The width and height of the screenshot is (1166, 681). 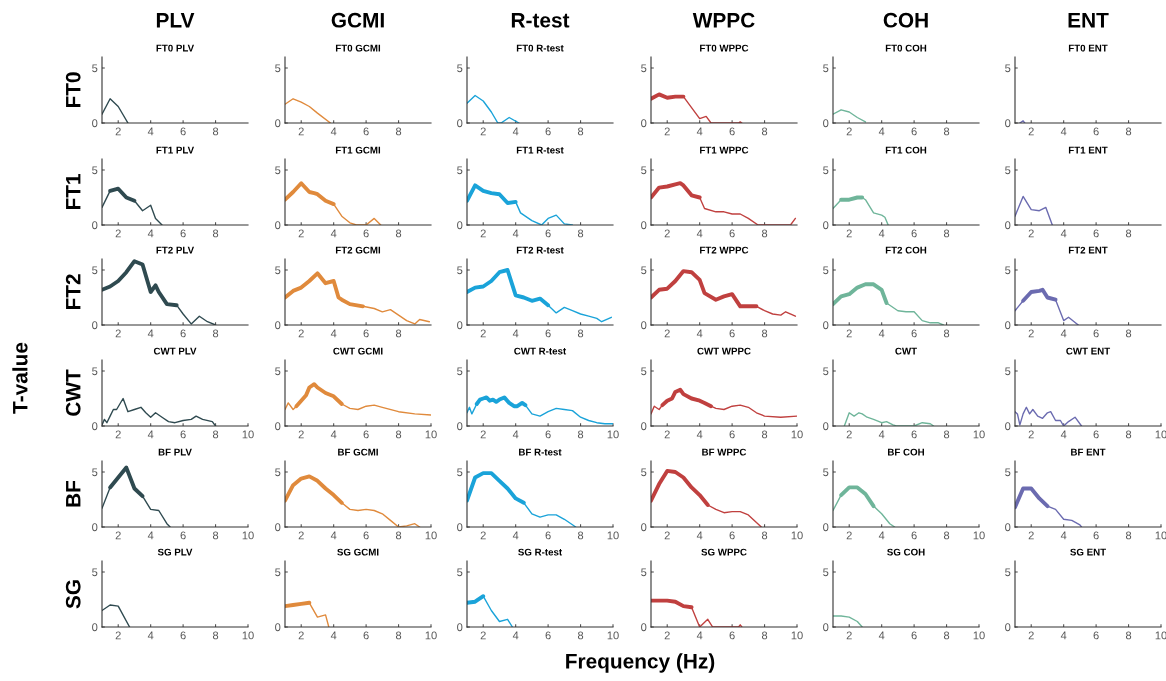 What do you see at coordinates (1088, 150) in the screenshot?
I see `chart-title: FT1 ENT` at bounding box center [1088, 150].